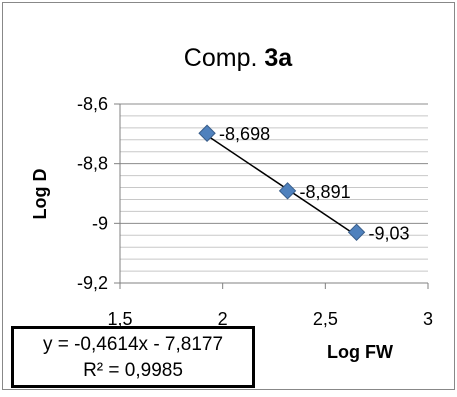 The width and height of the screenshot is (457, 397). What do you see at coordinates (223, 319) in the screenshot?
I see `x-tick-label: 2` at bounding box center [223, 319].